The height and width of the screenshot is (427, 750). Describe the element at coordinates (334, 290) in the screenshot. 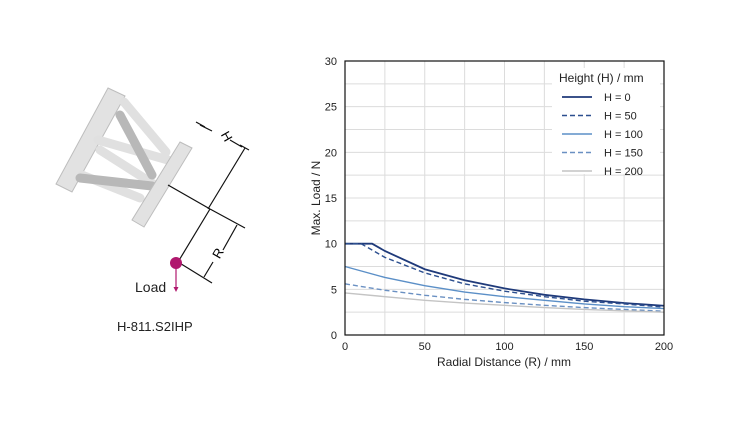

I see `y-tick-label: 5` at that location.